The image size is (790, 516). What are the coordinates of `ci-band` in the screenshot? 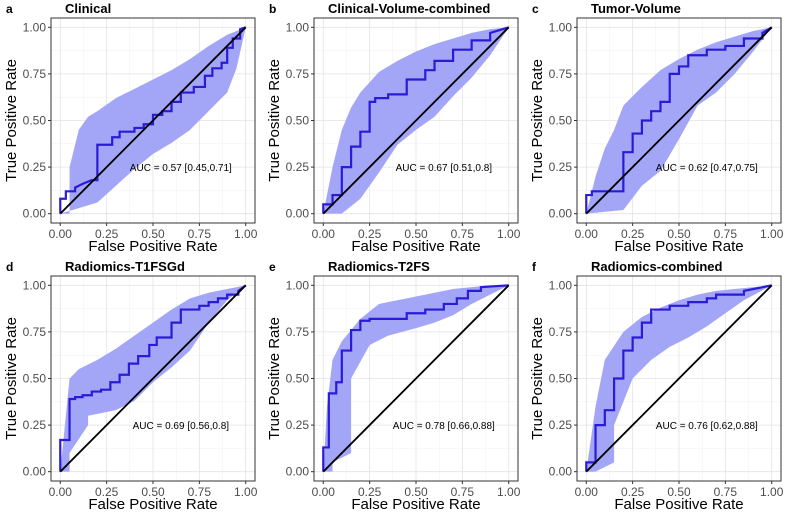 It's located at (679, 378).